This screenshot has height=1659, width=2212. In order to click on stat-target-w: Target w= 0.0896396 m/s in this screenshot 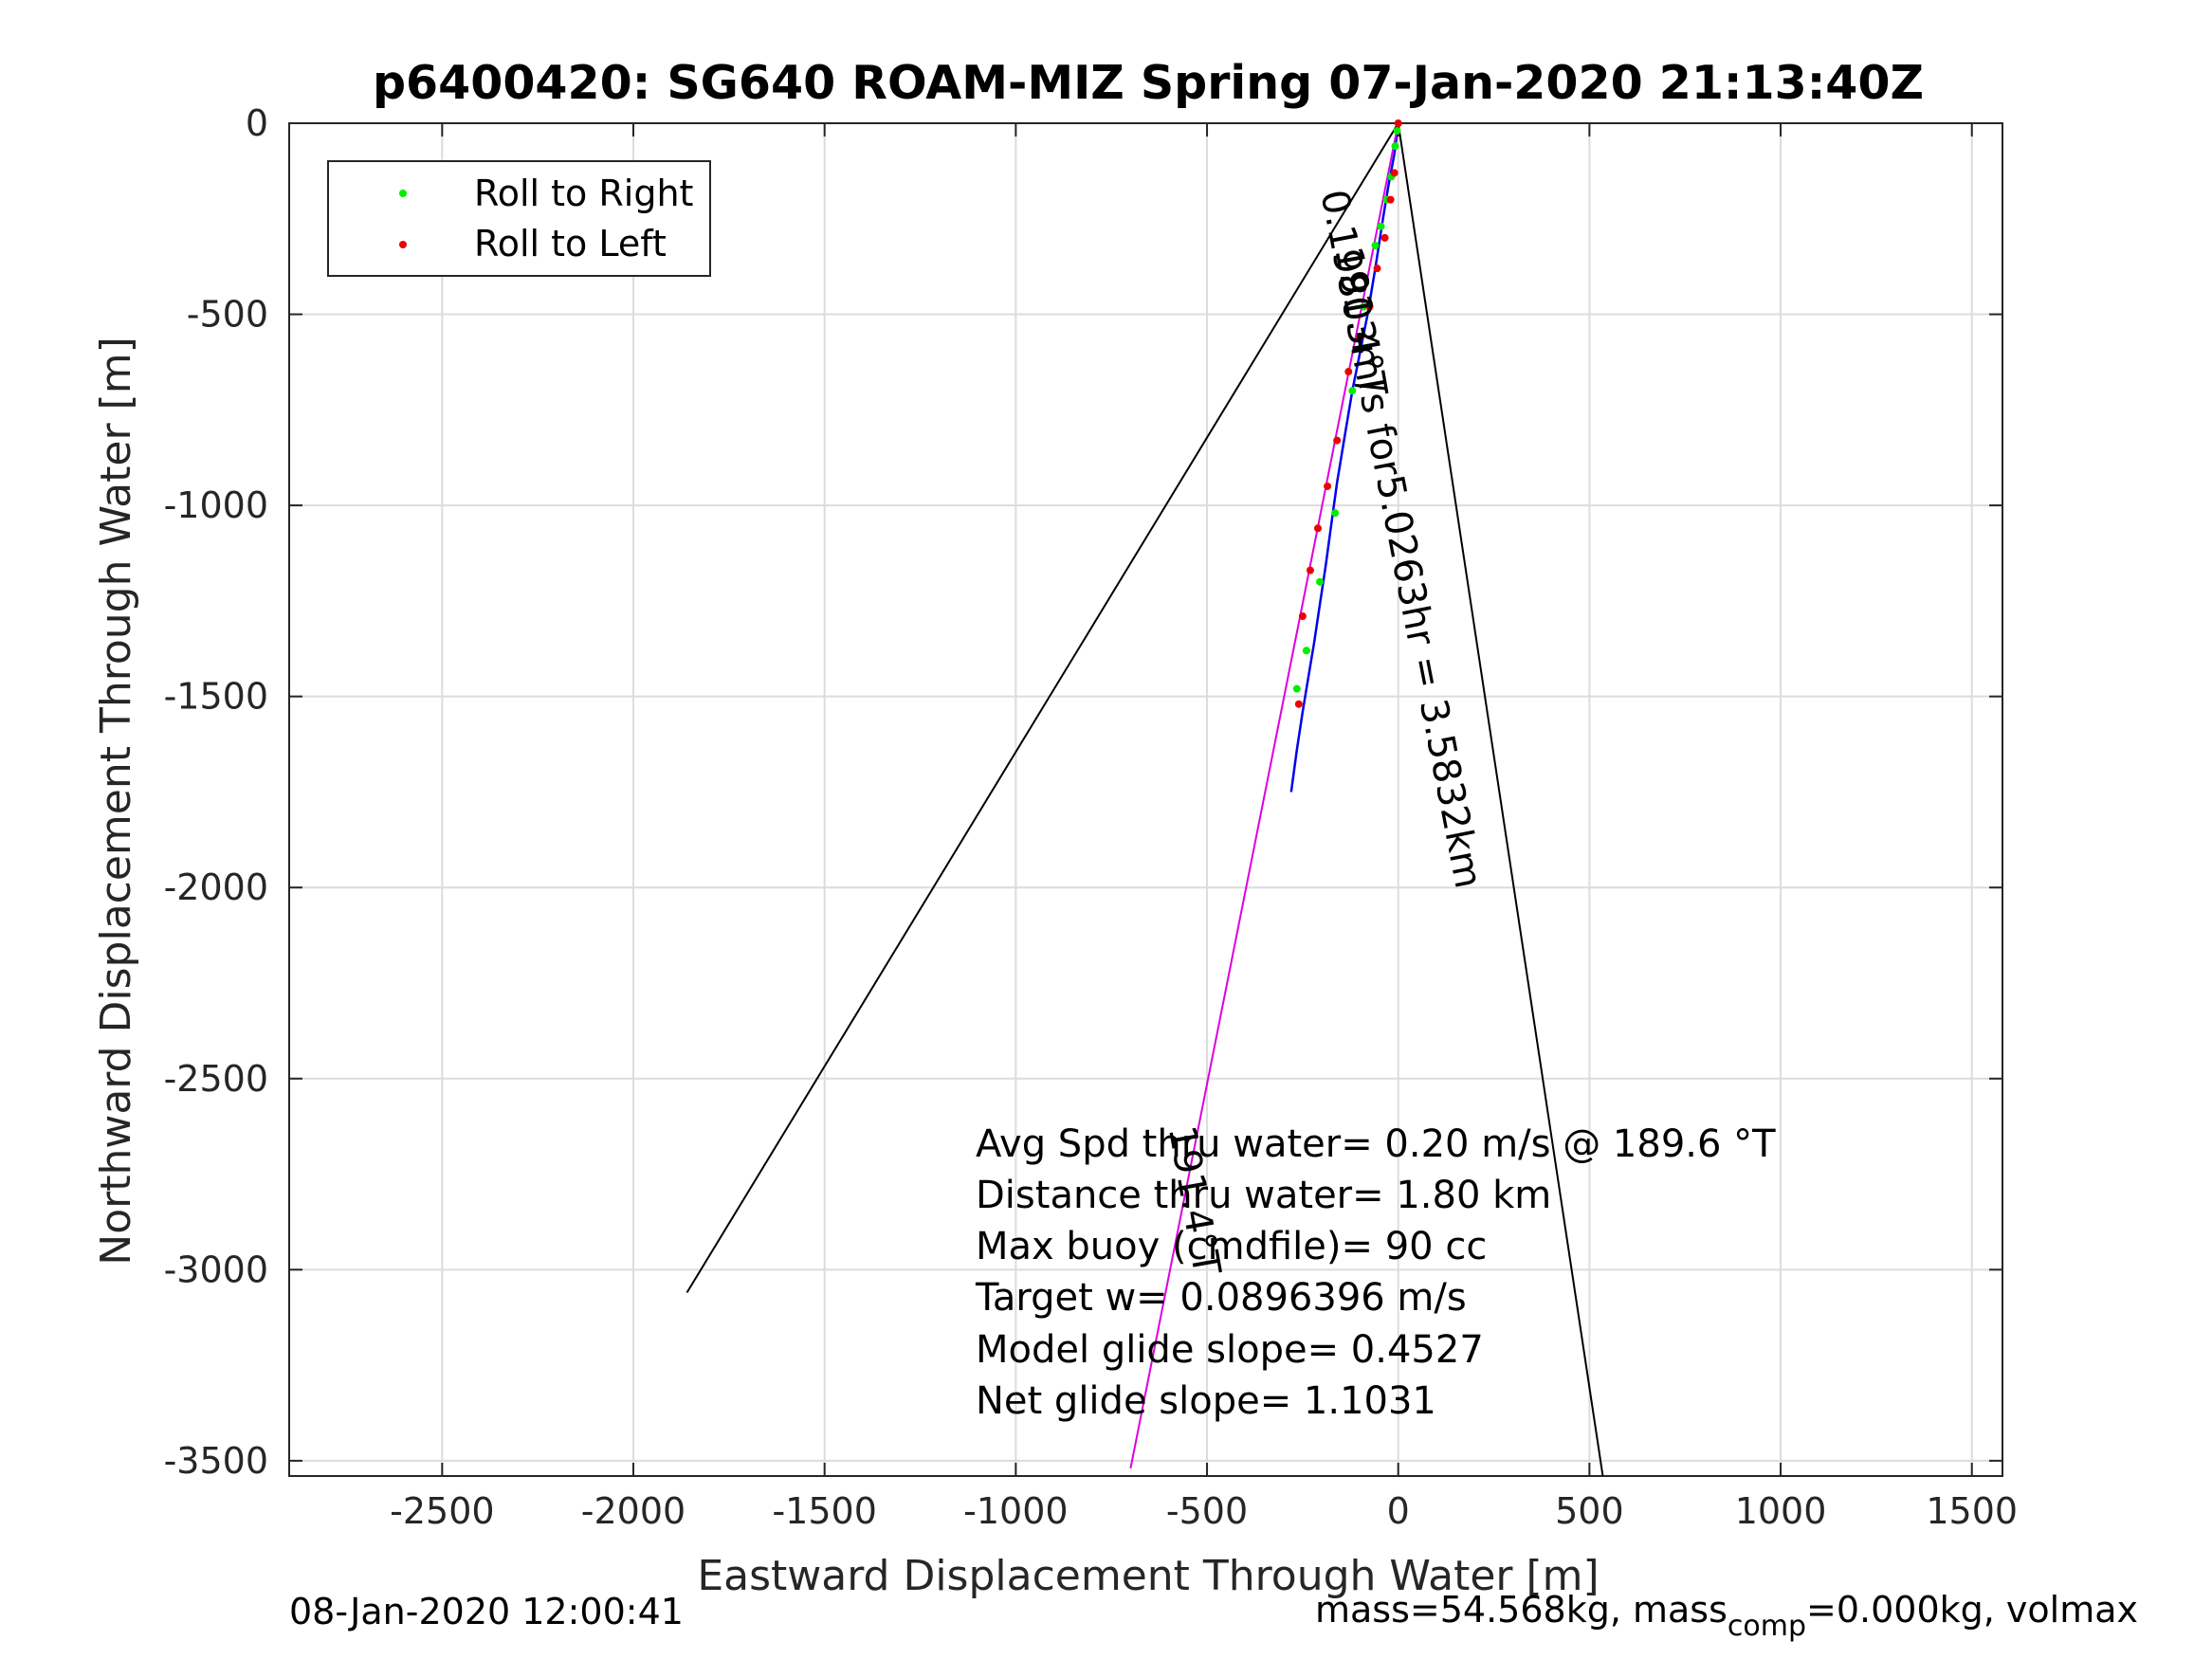, I will do `click(1221, 1298)`.